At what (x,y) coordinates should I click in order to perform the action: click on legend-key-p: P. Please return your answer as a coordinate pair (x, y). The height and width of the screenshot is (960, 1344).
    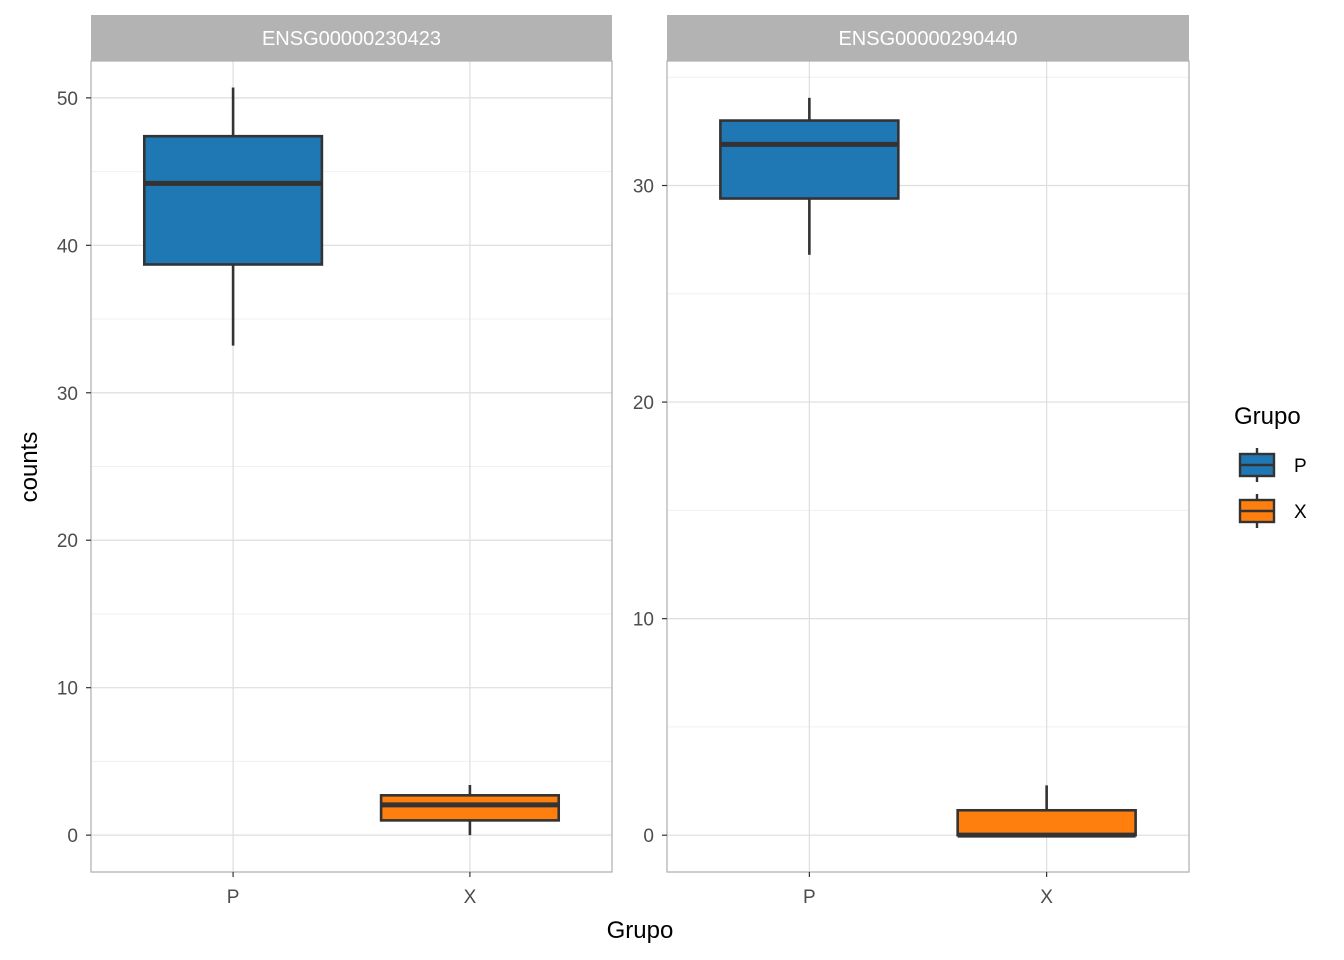
    Looking at the image, I should click on (1272, 465).